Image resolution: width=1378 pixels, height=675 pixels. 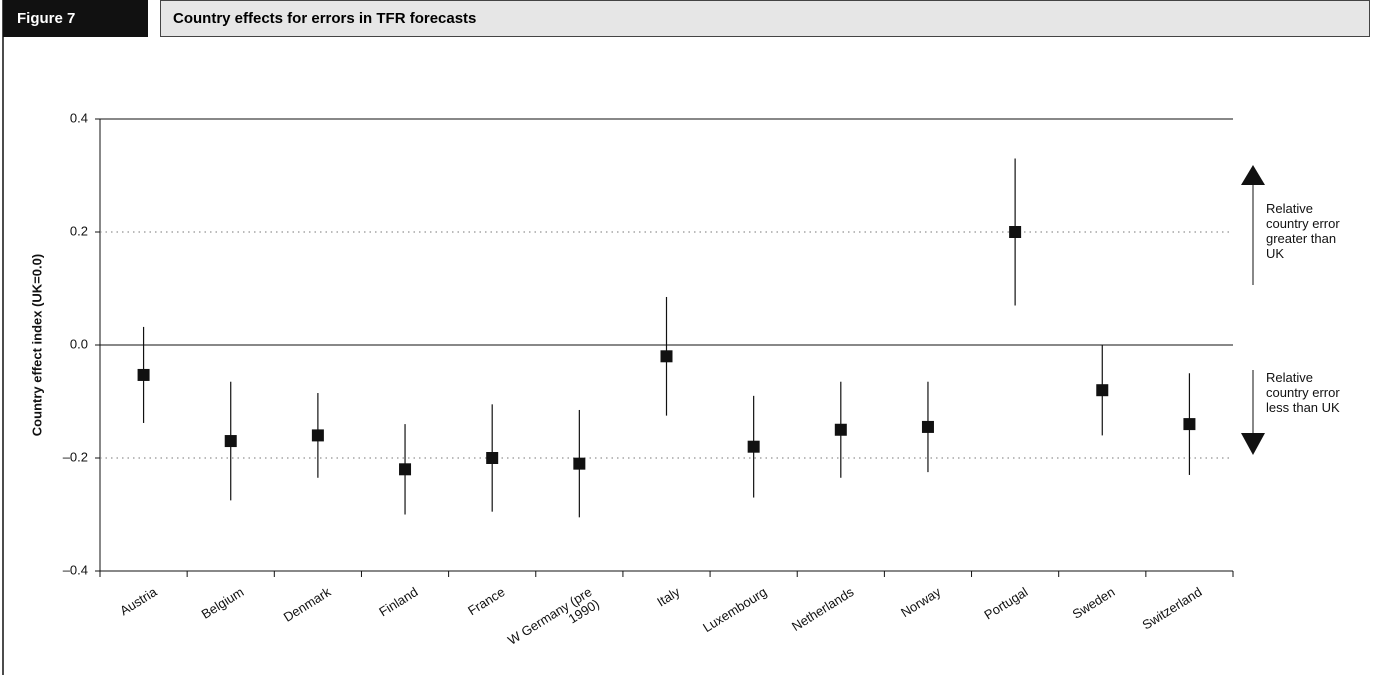 I want to click on figure-label: Figure 7, so click(x=75, y=18).